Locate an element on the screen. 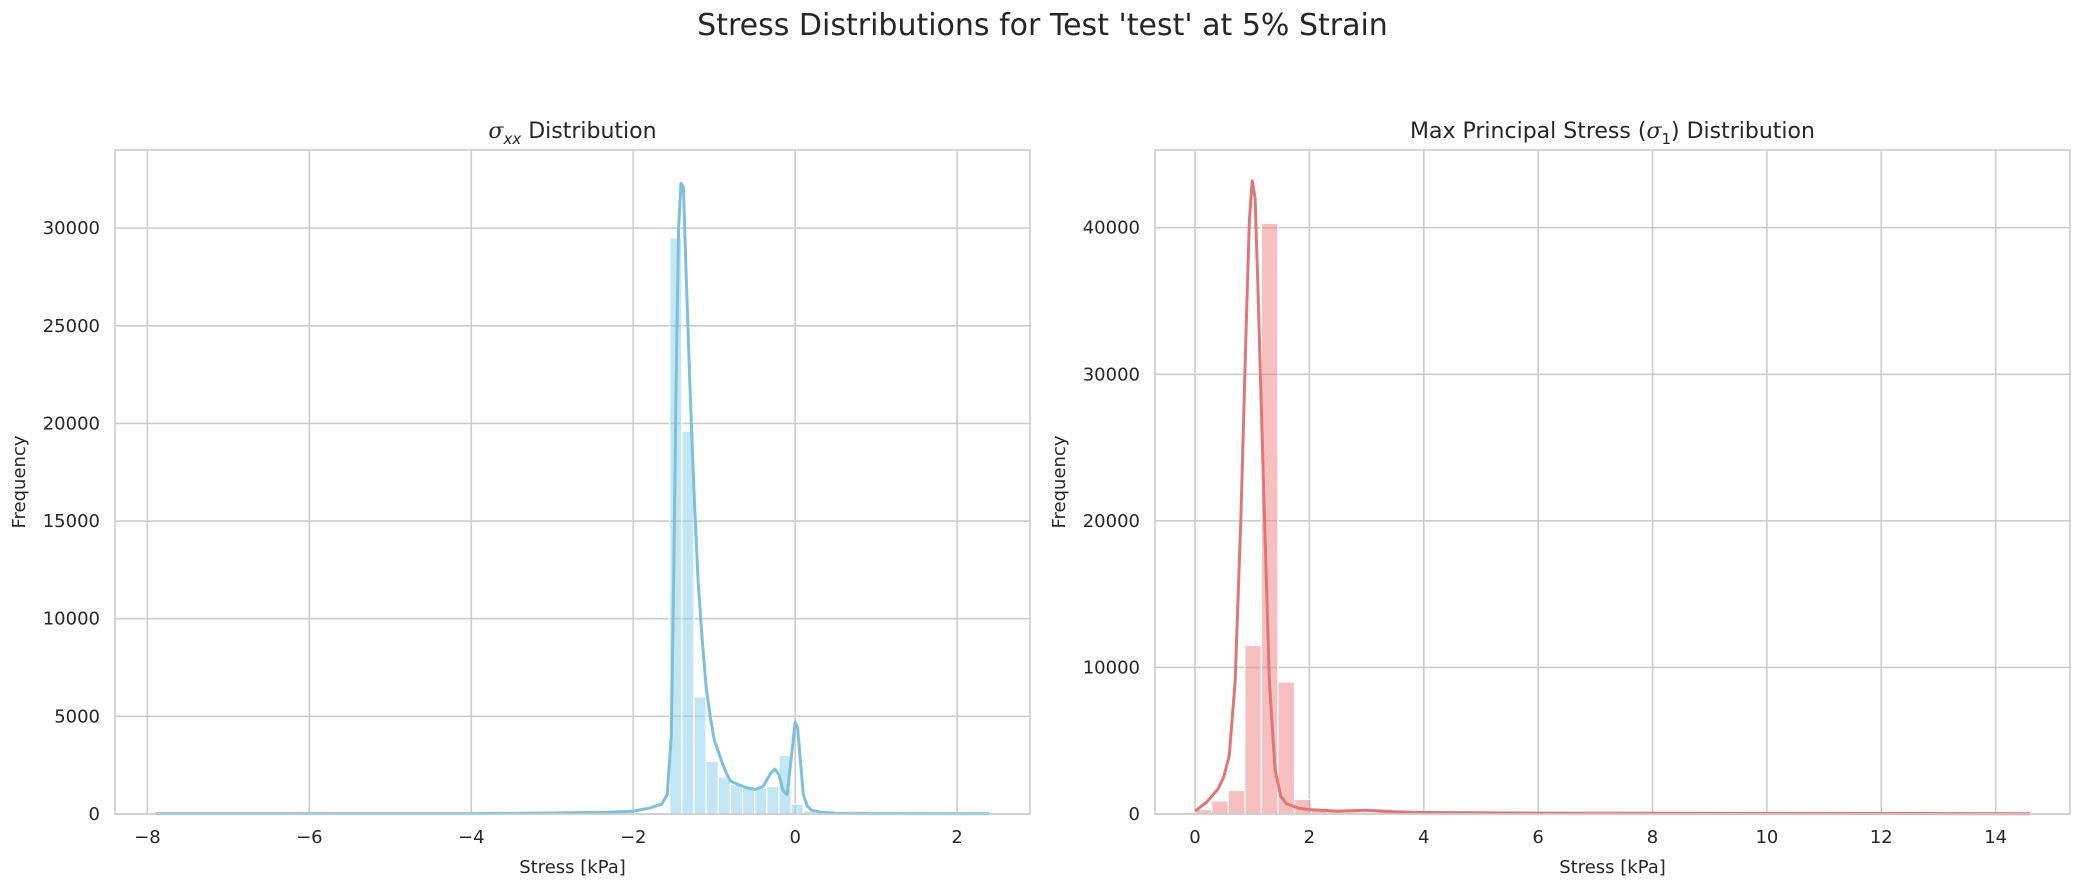 The image size is (2085, 889). y-tick-label: 40000 is located at coordinates (1111, 228).